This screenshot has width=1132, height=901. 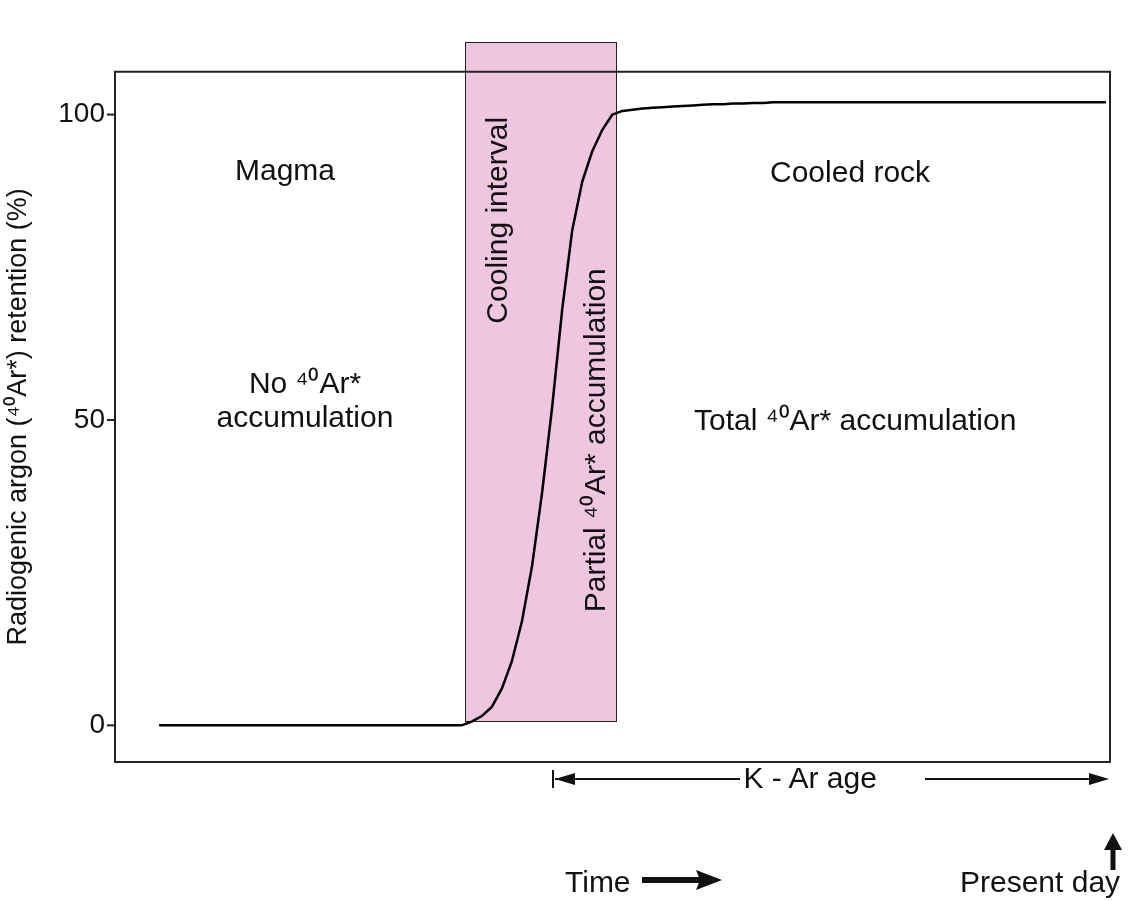 What do you see at coordinates (810, 777) in the screenshot?
I see `annotation: K - Ar age` at bounding box center [810, 777].